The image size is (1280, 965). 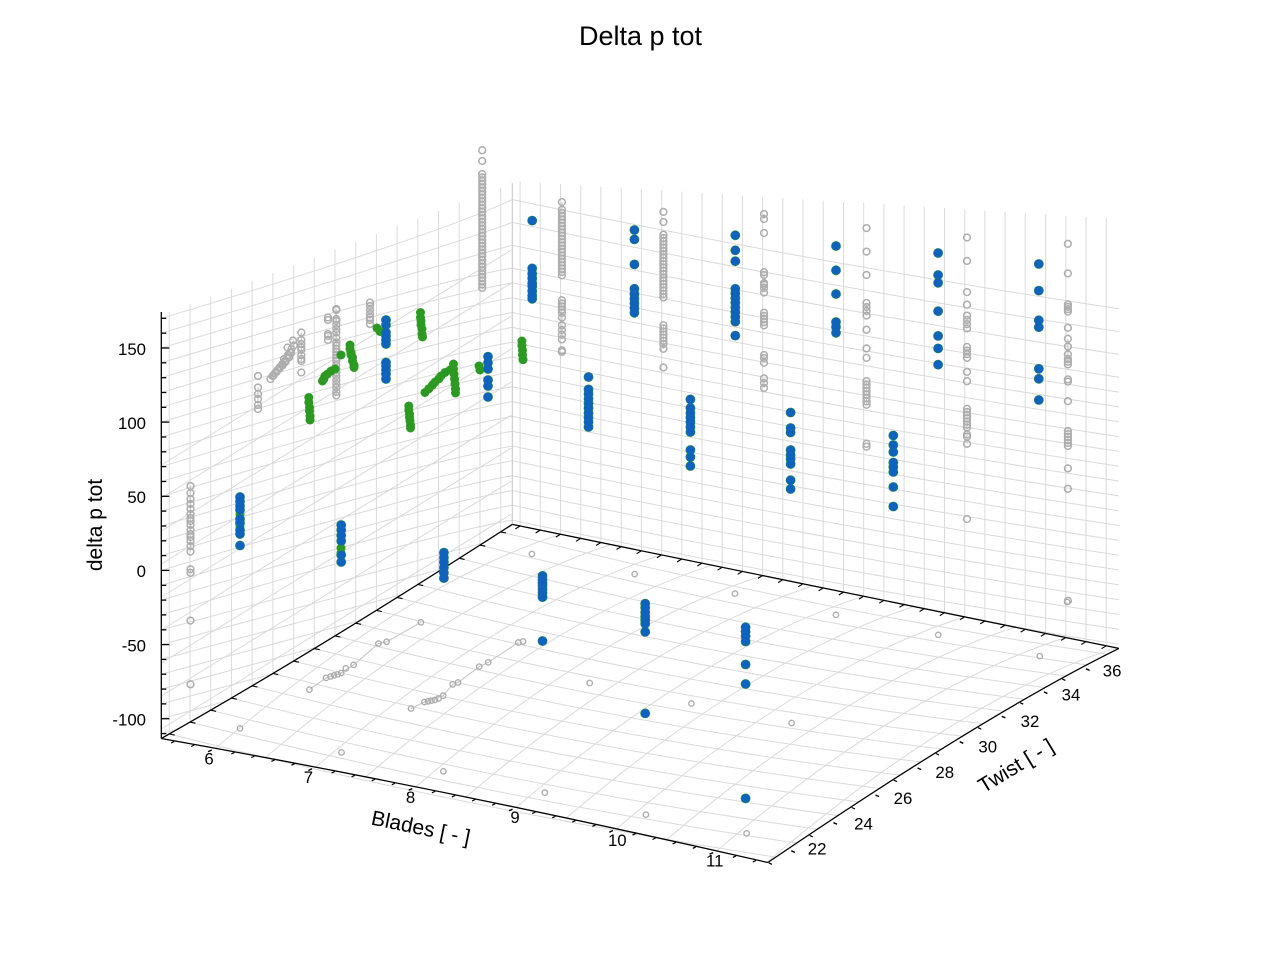 I want to click on svg-text: 26, so click(x=903, y=798).